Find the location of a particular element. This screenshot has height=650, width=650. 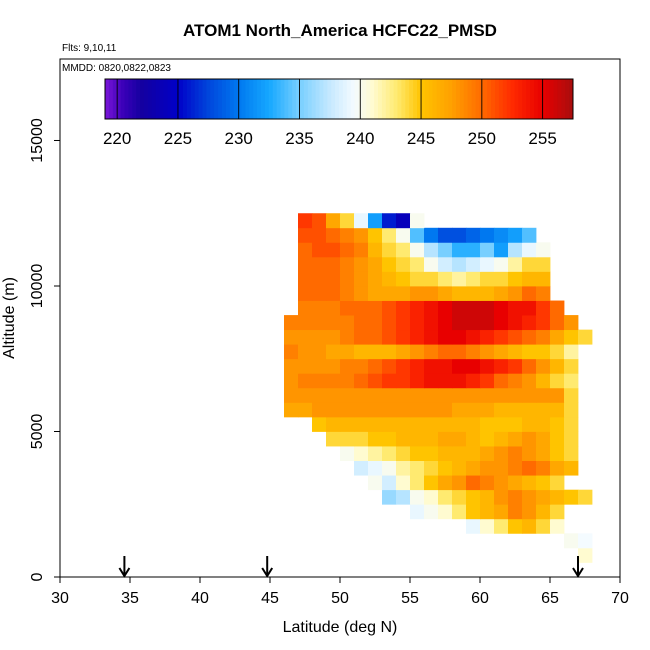

dates-label: MMDD: 0820,0822,0823 is located at coordinates (116, 68).